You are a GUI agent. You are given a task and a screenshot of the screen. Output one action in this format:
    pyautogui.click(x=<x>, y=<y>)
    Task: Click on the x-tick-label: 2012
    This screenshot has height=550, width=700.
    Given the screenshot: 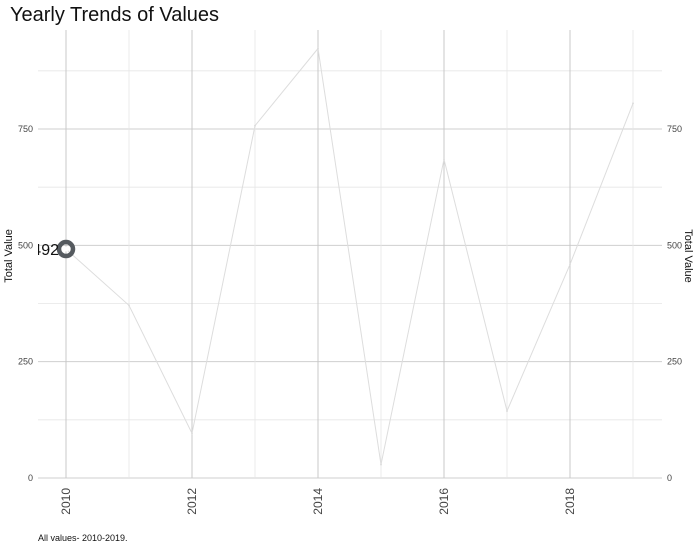 What is the action you would take?
    pyautogui.click(x=192, y=501)
    